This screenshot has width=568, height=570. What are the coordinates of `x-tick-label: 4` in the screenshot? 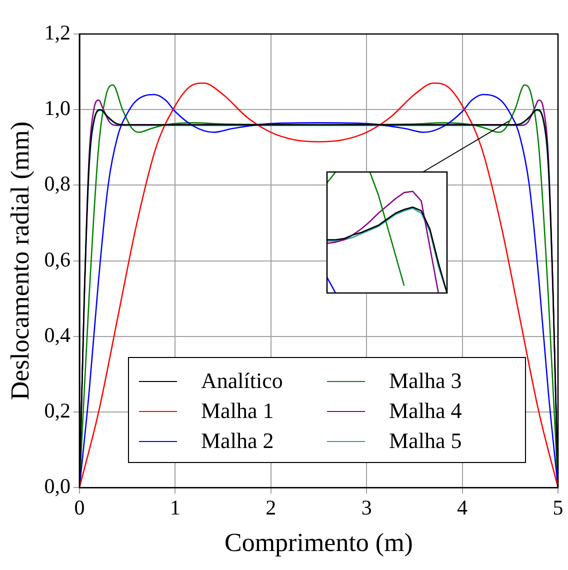 It's located at (462, 508).